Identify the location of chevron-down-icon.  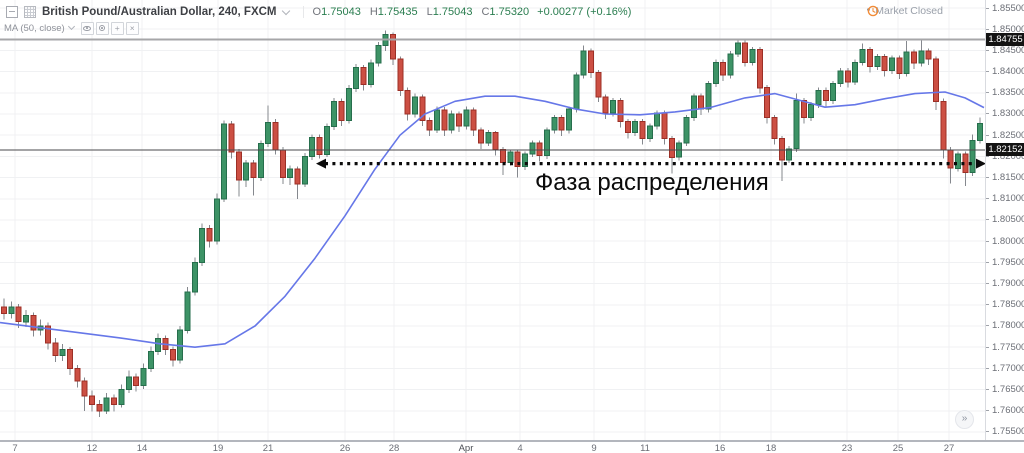
(285, 10).